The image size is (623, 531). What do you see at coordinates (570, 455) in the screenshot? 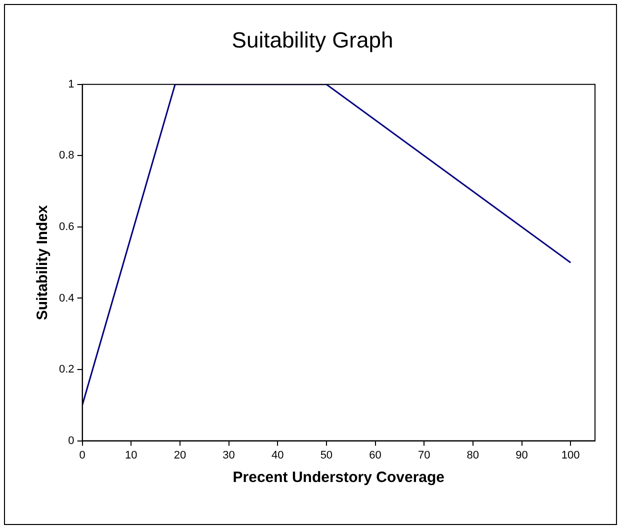
I see `x-tick-label: 100` at bounding box center [570, 455].